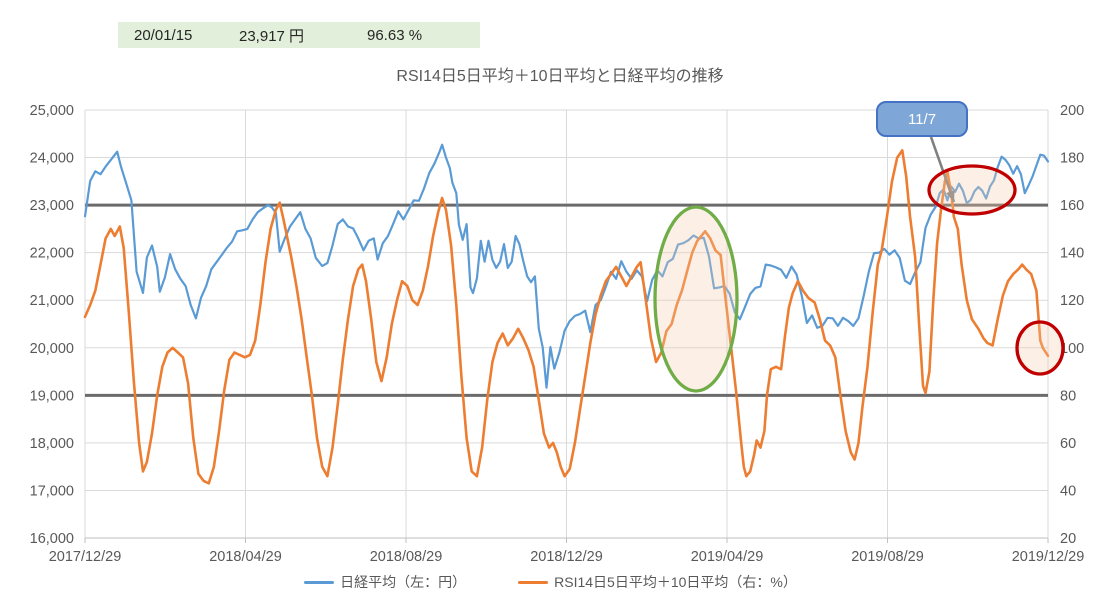  I want to click on left-axis-tick-label: 18,000, so click(52, 444).